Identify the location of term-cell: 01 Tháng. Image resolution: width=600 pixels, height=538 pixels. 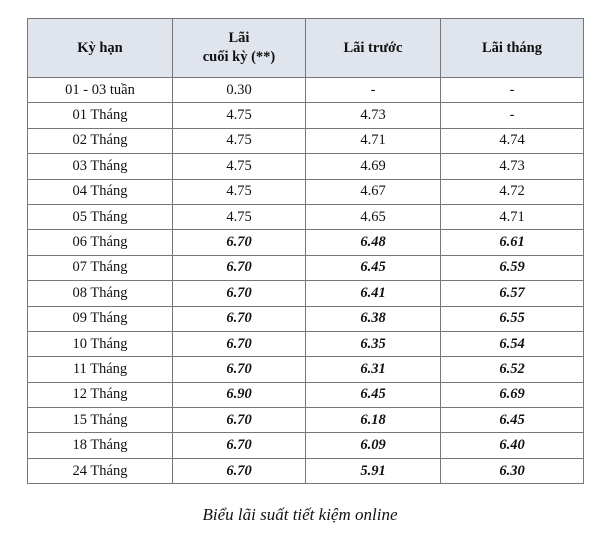
(100, 115).